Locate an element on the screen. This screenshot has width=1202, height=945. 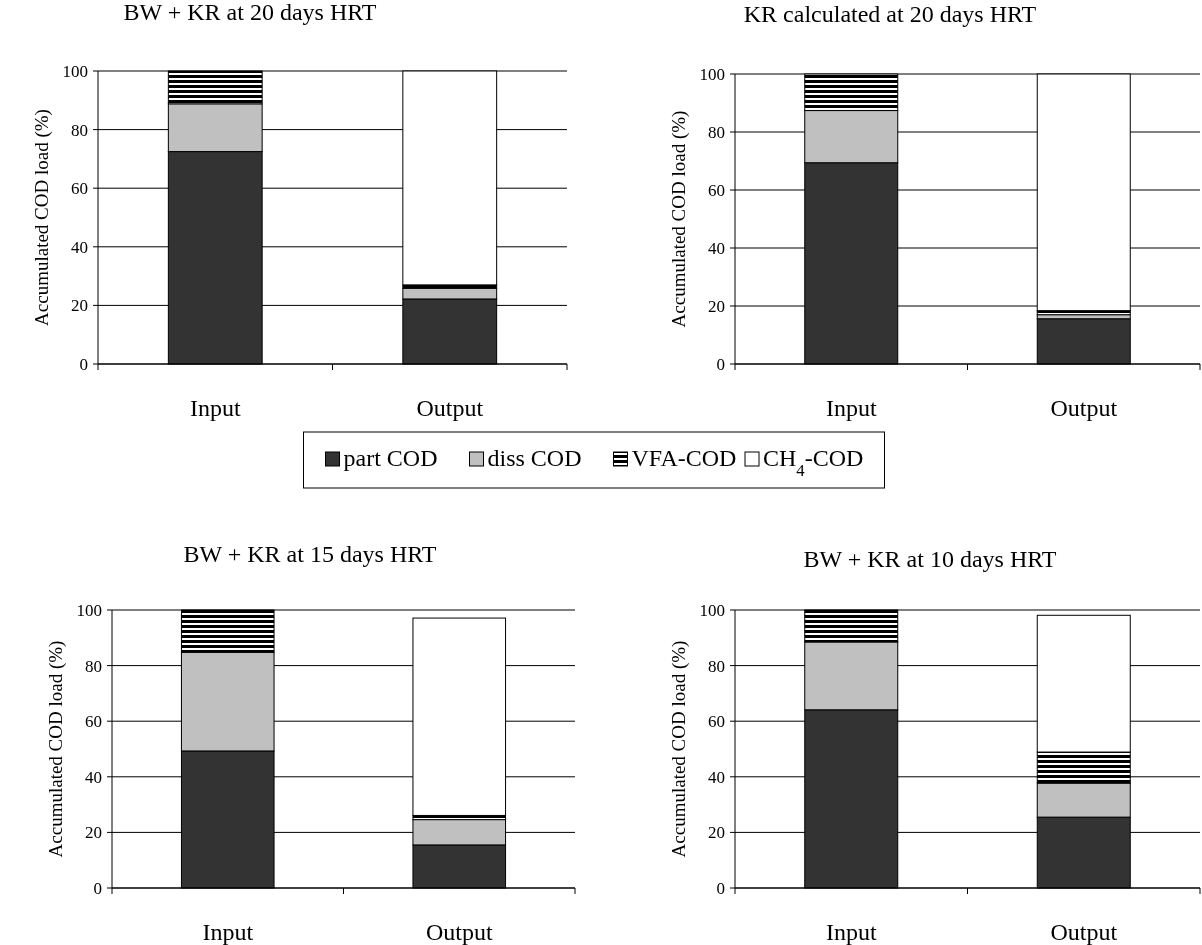
legend-label: VFA-COD is located at coordinates (684, 458).